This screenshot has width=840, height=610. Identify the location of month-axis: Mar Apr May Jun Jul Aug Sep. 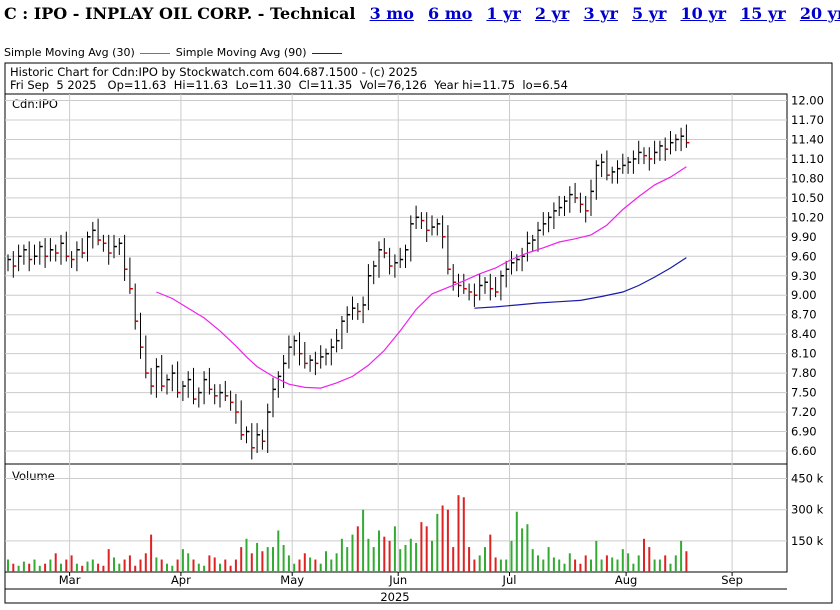
(401, 579).